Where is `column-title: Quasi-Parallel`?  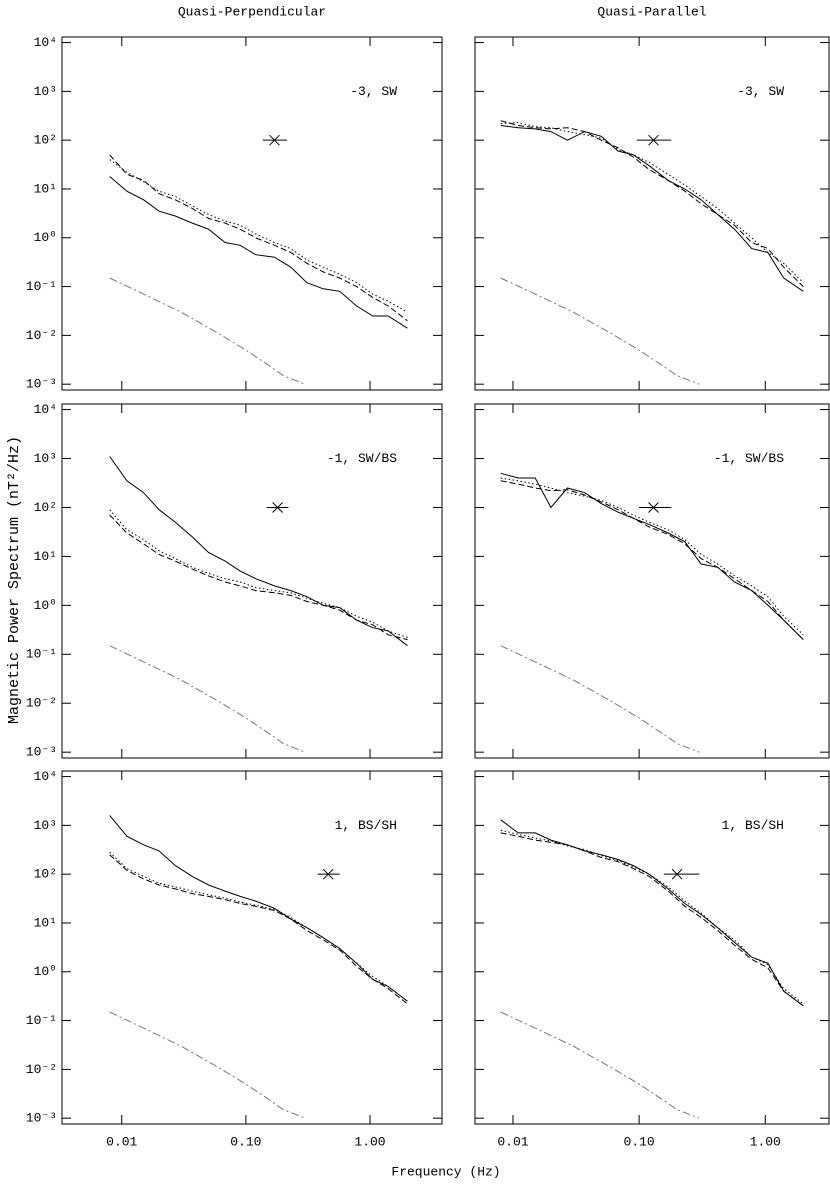
column-title: Quasi-Parallel is located at coordinates (651, 11).